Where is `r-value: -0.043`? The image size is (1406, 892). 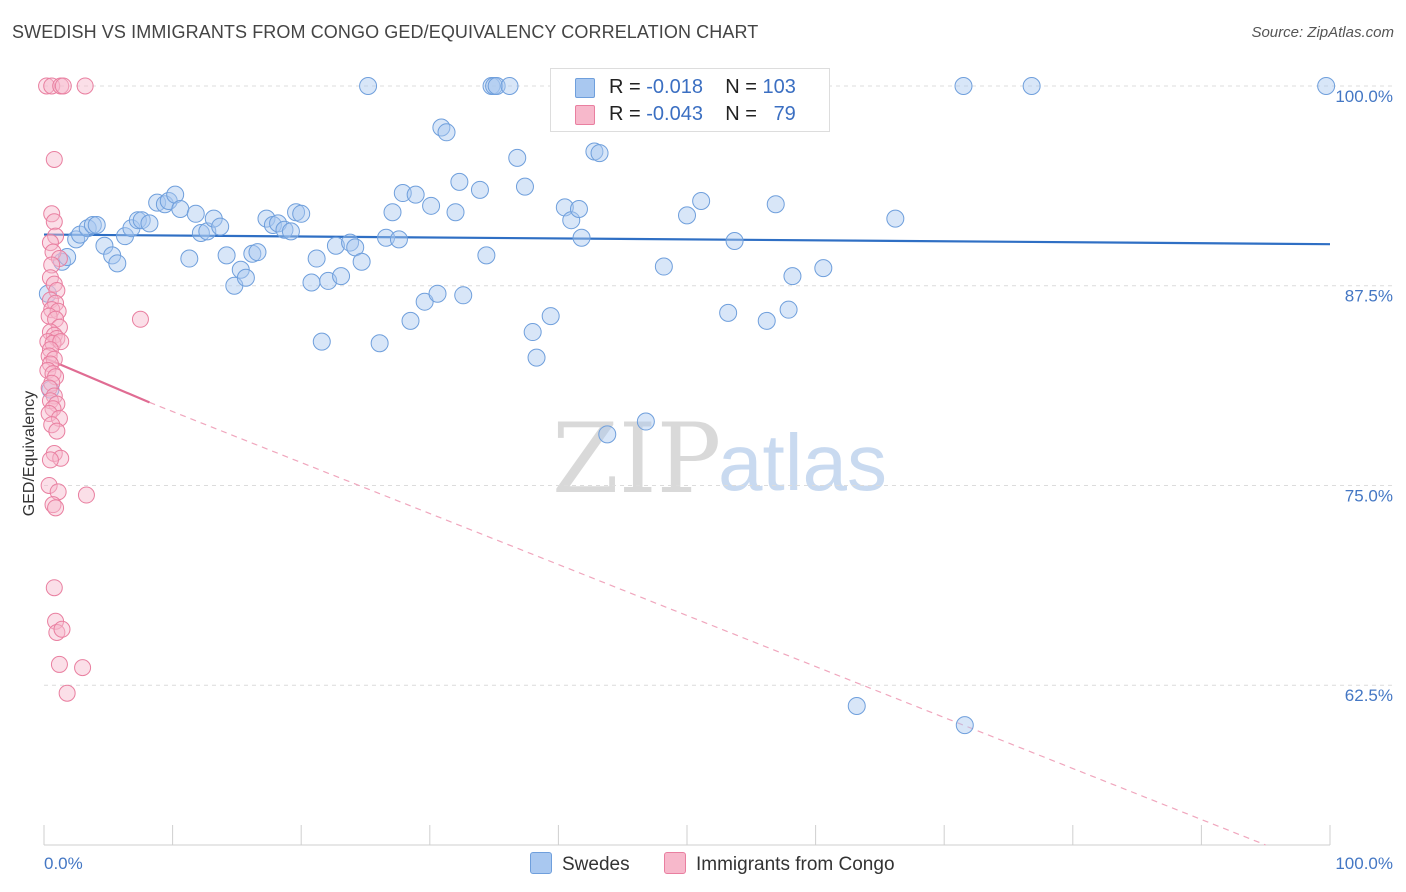 r-value: -0.043 is located at coordinates (674, 114).